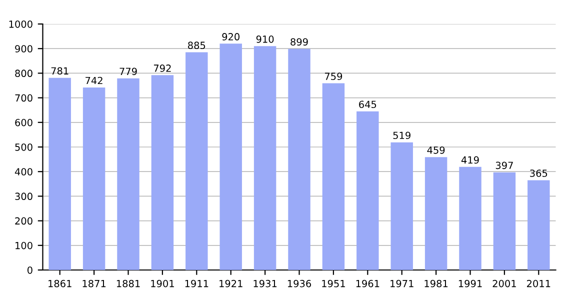 The image size is (570, 300). Describe the element at coordinates (23, 196) in the screenshot. I see `y-tick-label: 300` at that location.